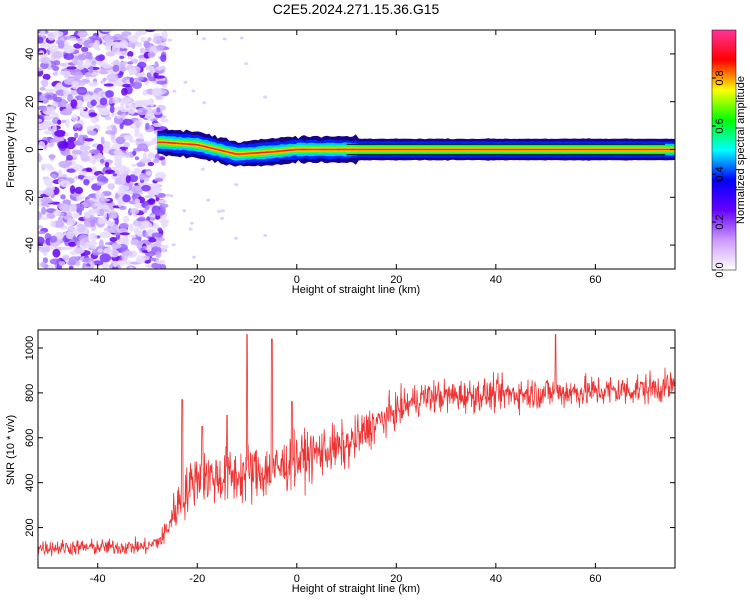 This screenshot has width=750, height=600. I want to click on colorbar-label: Normalized spectral amplitude, so click(741, 150).